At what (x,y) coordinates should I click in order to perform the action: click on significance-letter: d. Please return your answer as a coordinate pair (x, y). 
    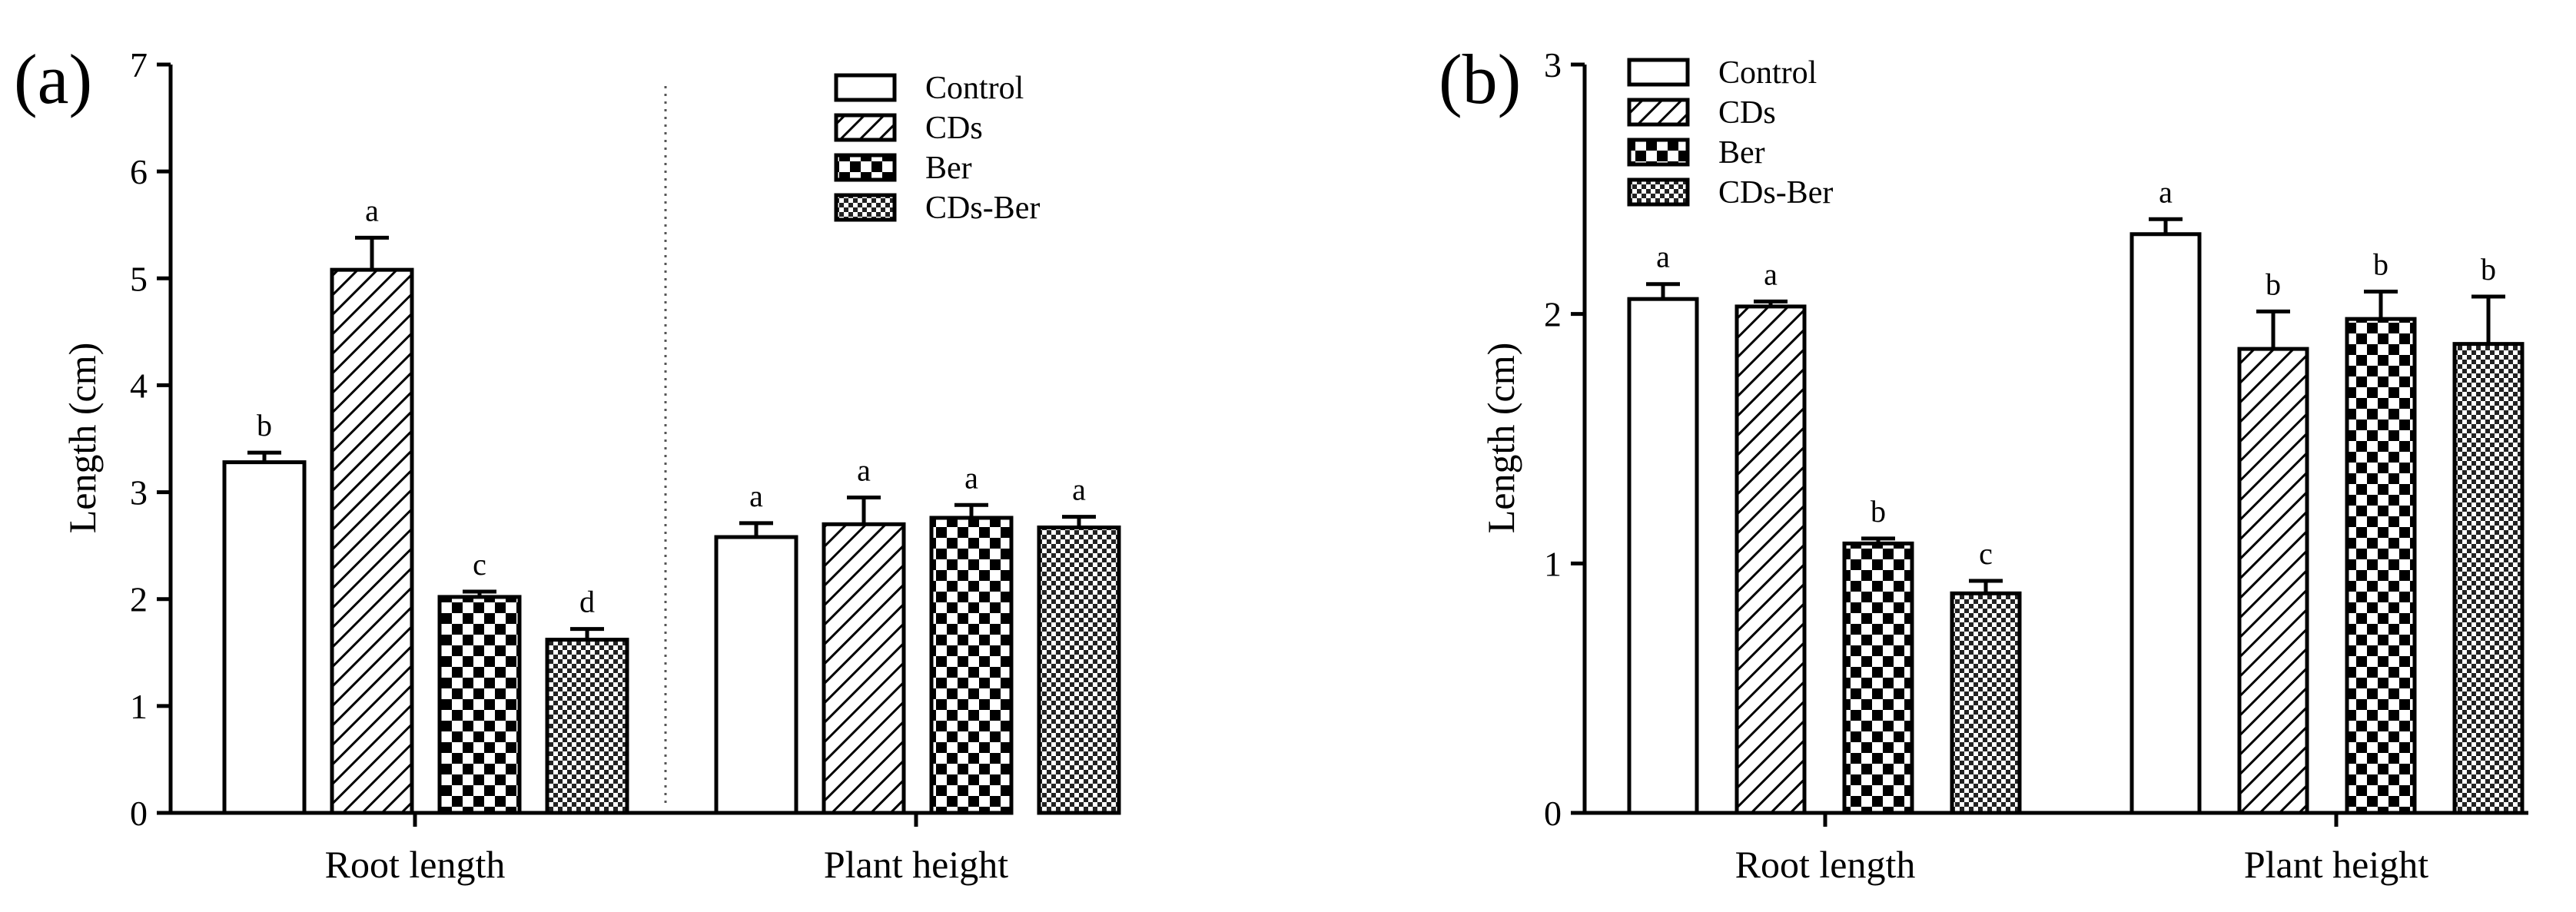
    Looking at the image, I should click on (587, 602).